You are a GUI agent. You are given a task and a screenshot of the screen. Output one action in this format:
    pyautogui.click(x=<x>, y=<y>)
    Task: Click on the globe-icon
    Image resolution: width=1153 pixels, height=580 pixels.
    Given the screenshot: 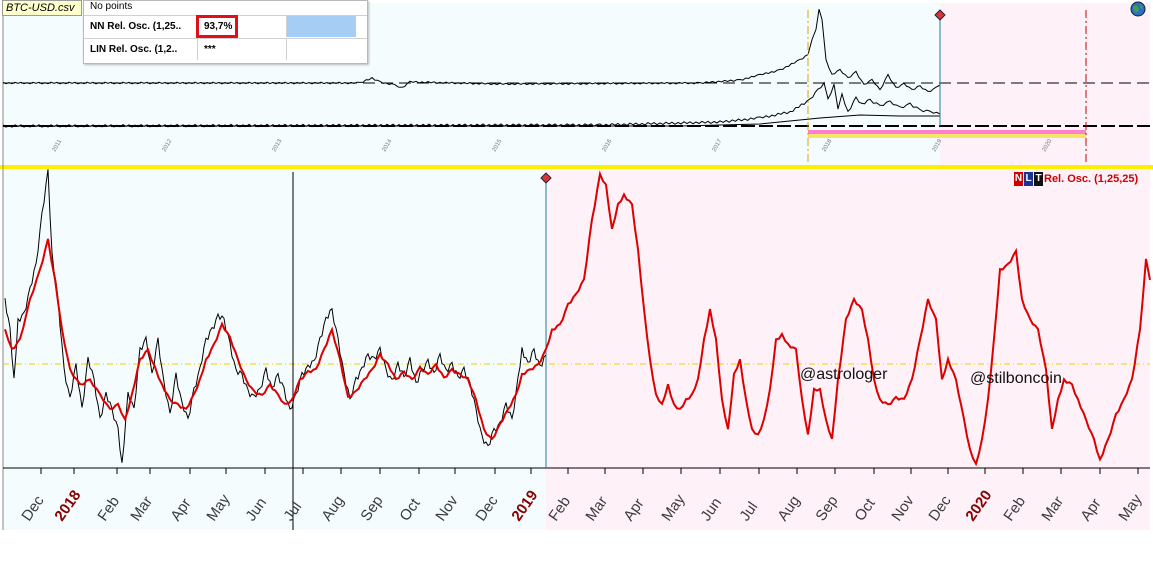 What is the action you would take?
    pyautogui.click(x=1138, y=9)
    